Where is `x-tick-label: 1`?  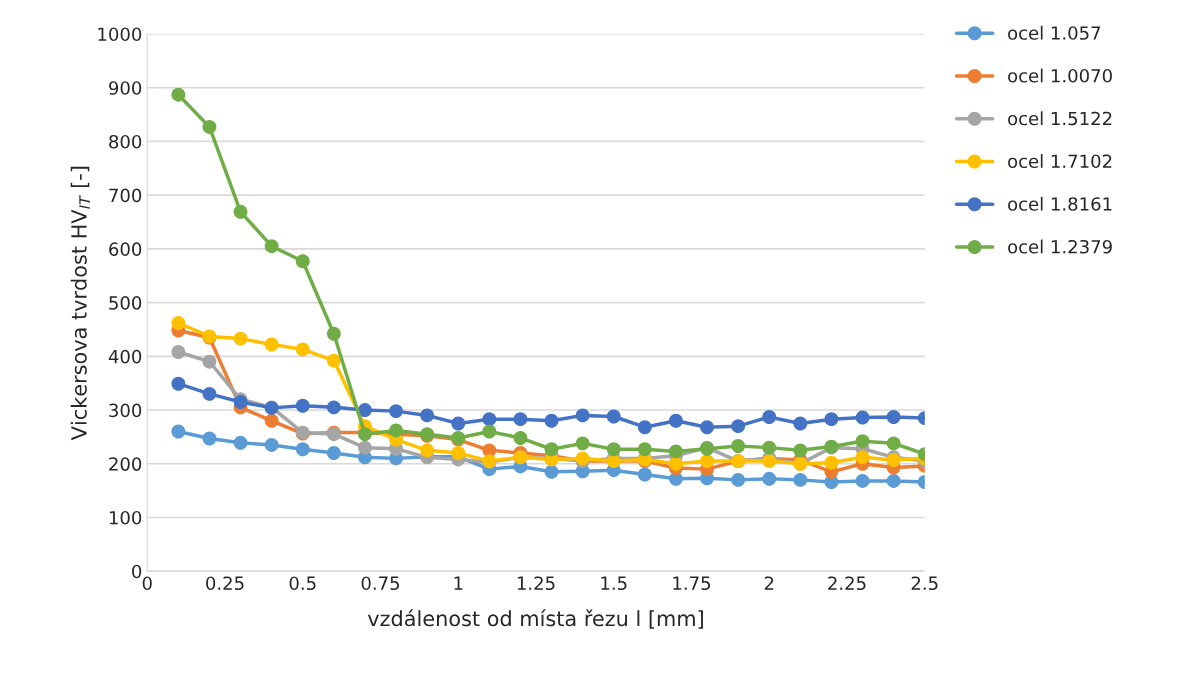 x-tick-label: 1 is located at coordinates (458, 583).